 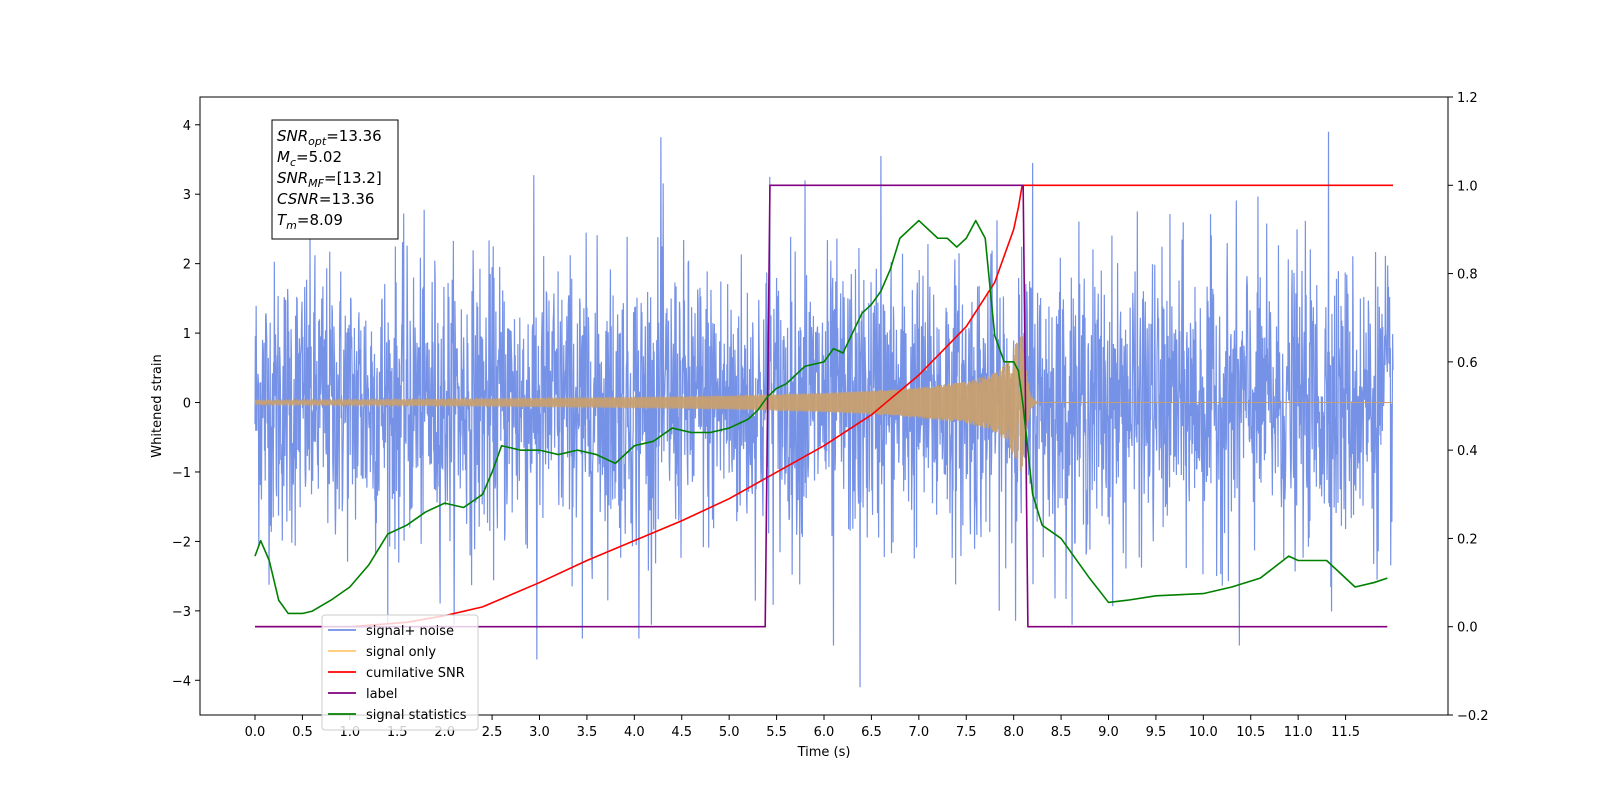 What do you see at coordinates (319, 157) in the screenshot?
I see `annotation-value: =5.02` at bounding box center [319, 157].